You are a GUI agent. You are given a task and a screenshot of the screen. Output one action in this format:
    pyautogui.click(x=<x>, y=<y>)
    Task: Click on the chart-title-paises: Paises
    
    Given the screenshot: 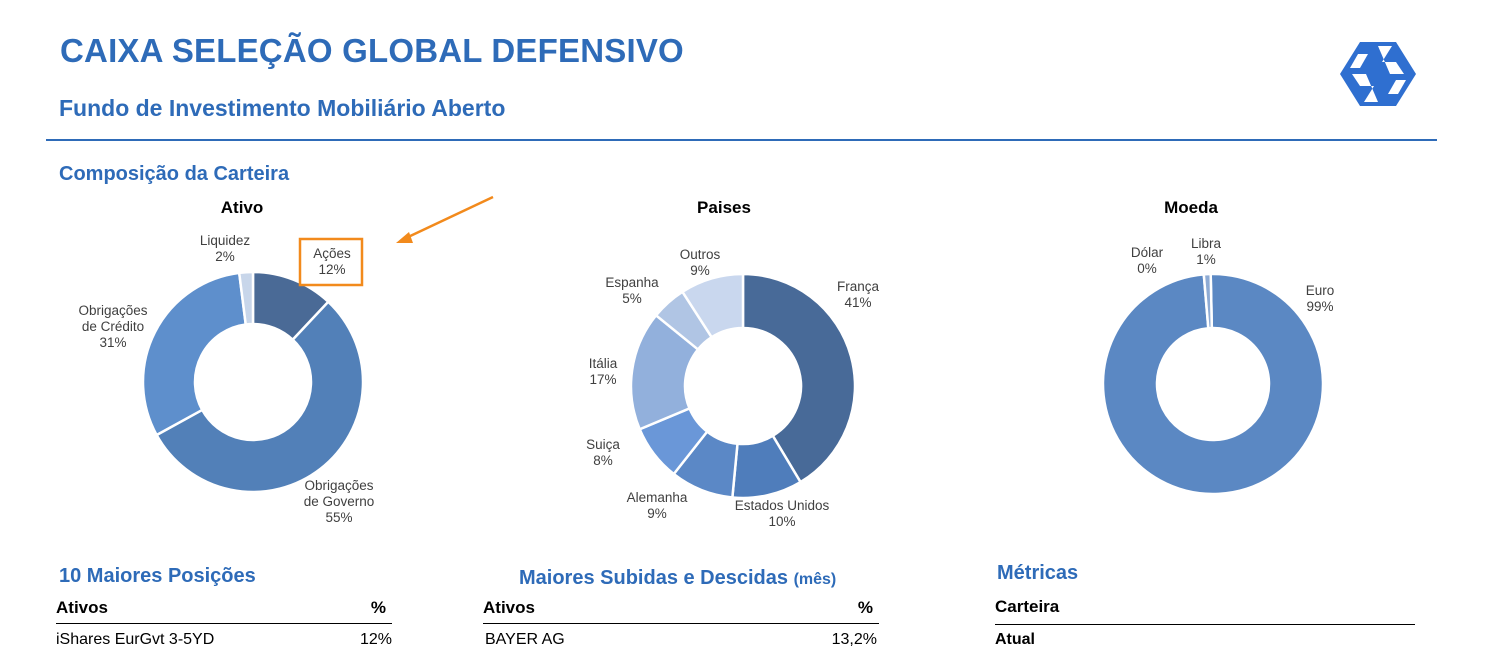 What is the action you would take?
    pyautogui.click(x=724, y=207)
    